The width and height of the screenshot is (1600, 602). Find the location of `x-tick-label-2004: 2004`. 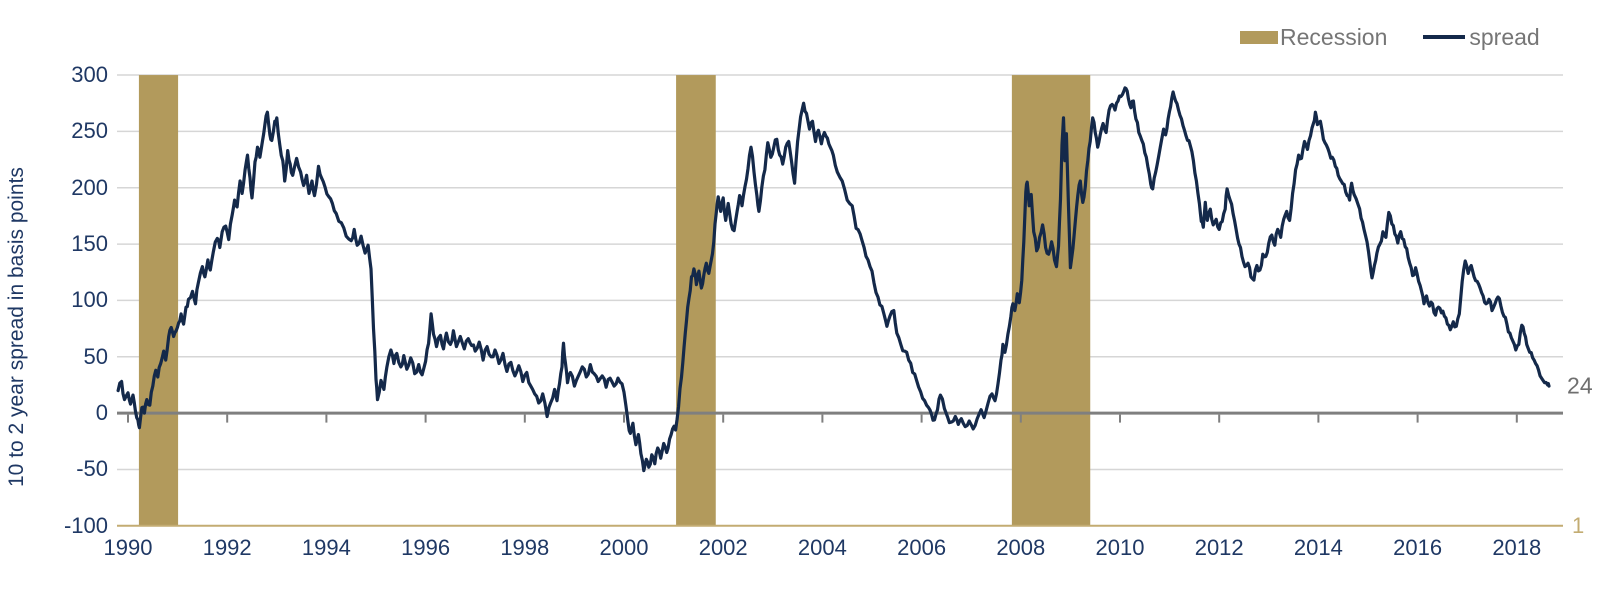

x-tick-label-2004: 2004 is located at coordinates (822, 547).